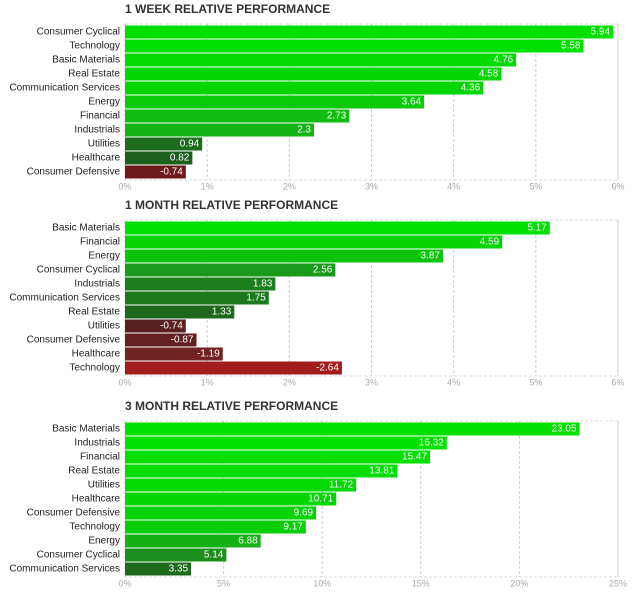 Image resolution: width=640 pixels, height=597 pixels. I want to click on value-label: 5.17, so click(537, 228).